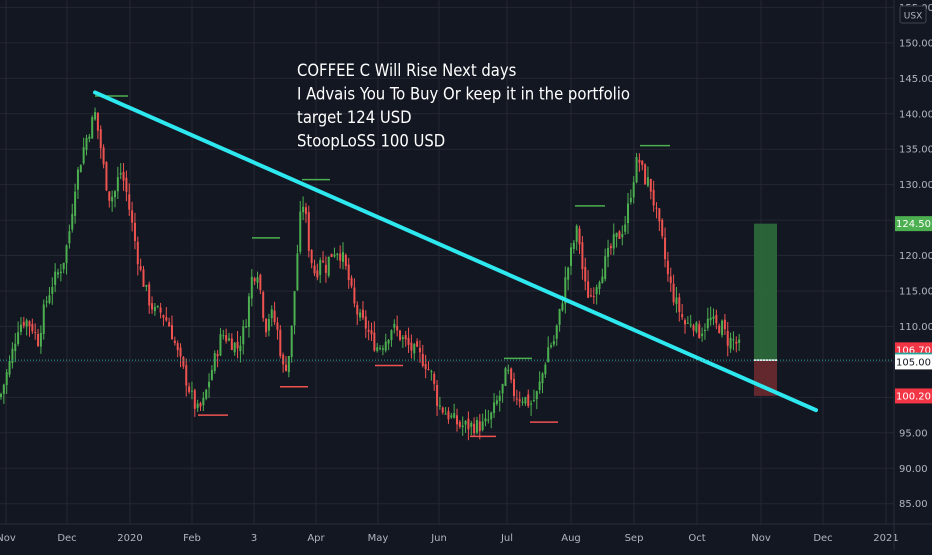 The width and height of the screenshot is (932, 555). I want to click on annotation-line: StoopLoSS 100 USD, so click(371, 141).